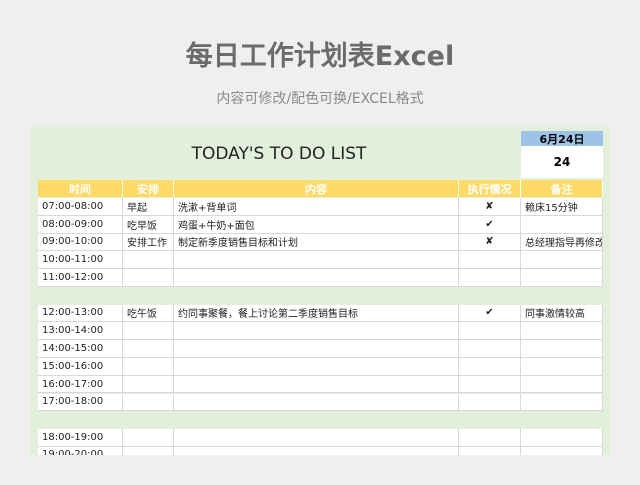 The height and width of the screenshot is (485, 640). Describe the element at coordinates (562, 242) in the screenshot. I see `table-cell: 总经理指导再修改` at that location.